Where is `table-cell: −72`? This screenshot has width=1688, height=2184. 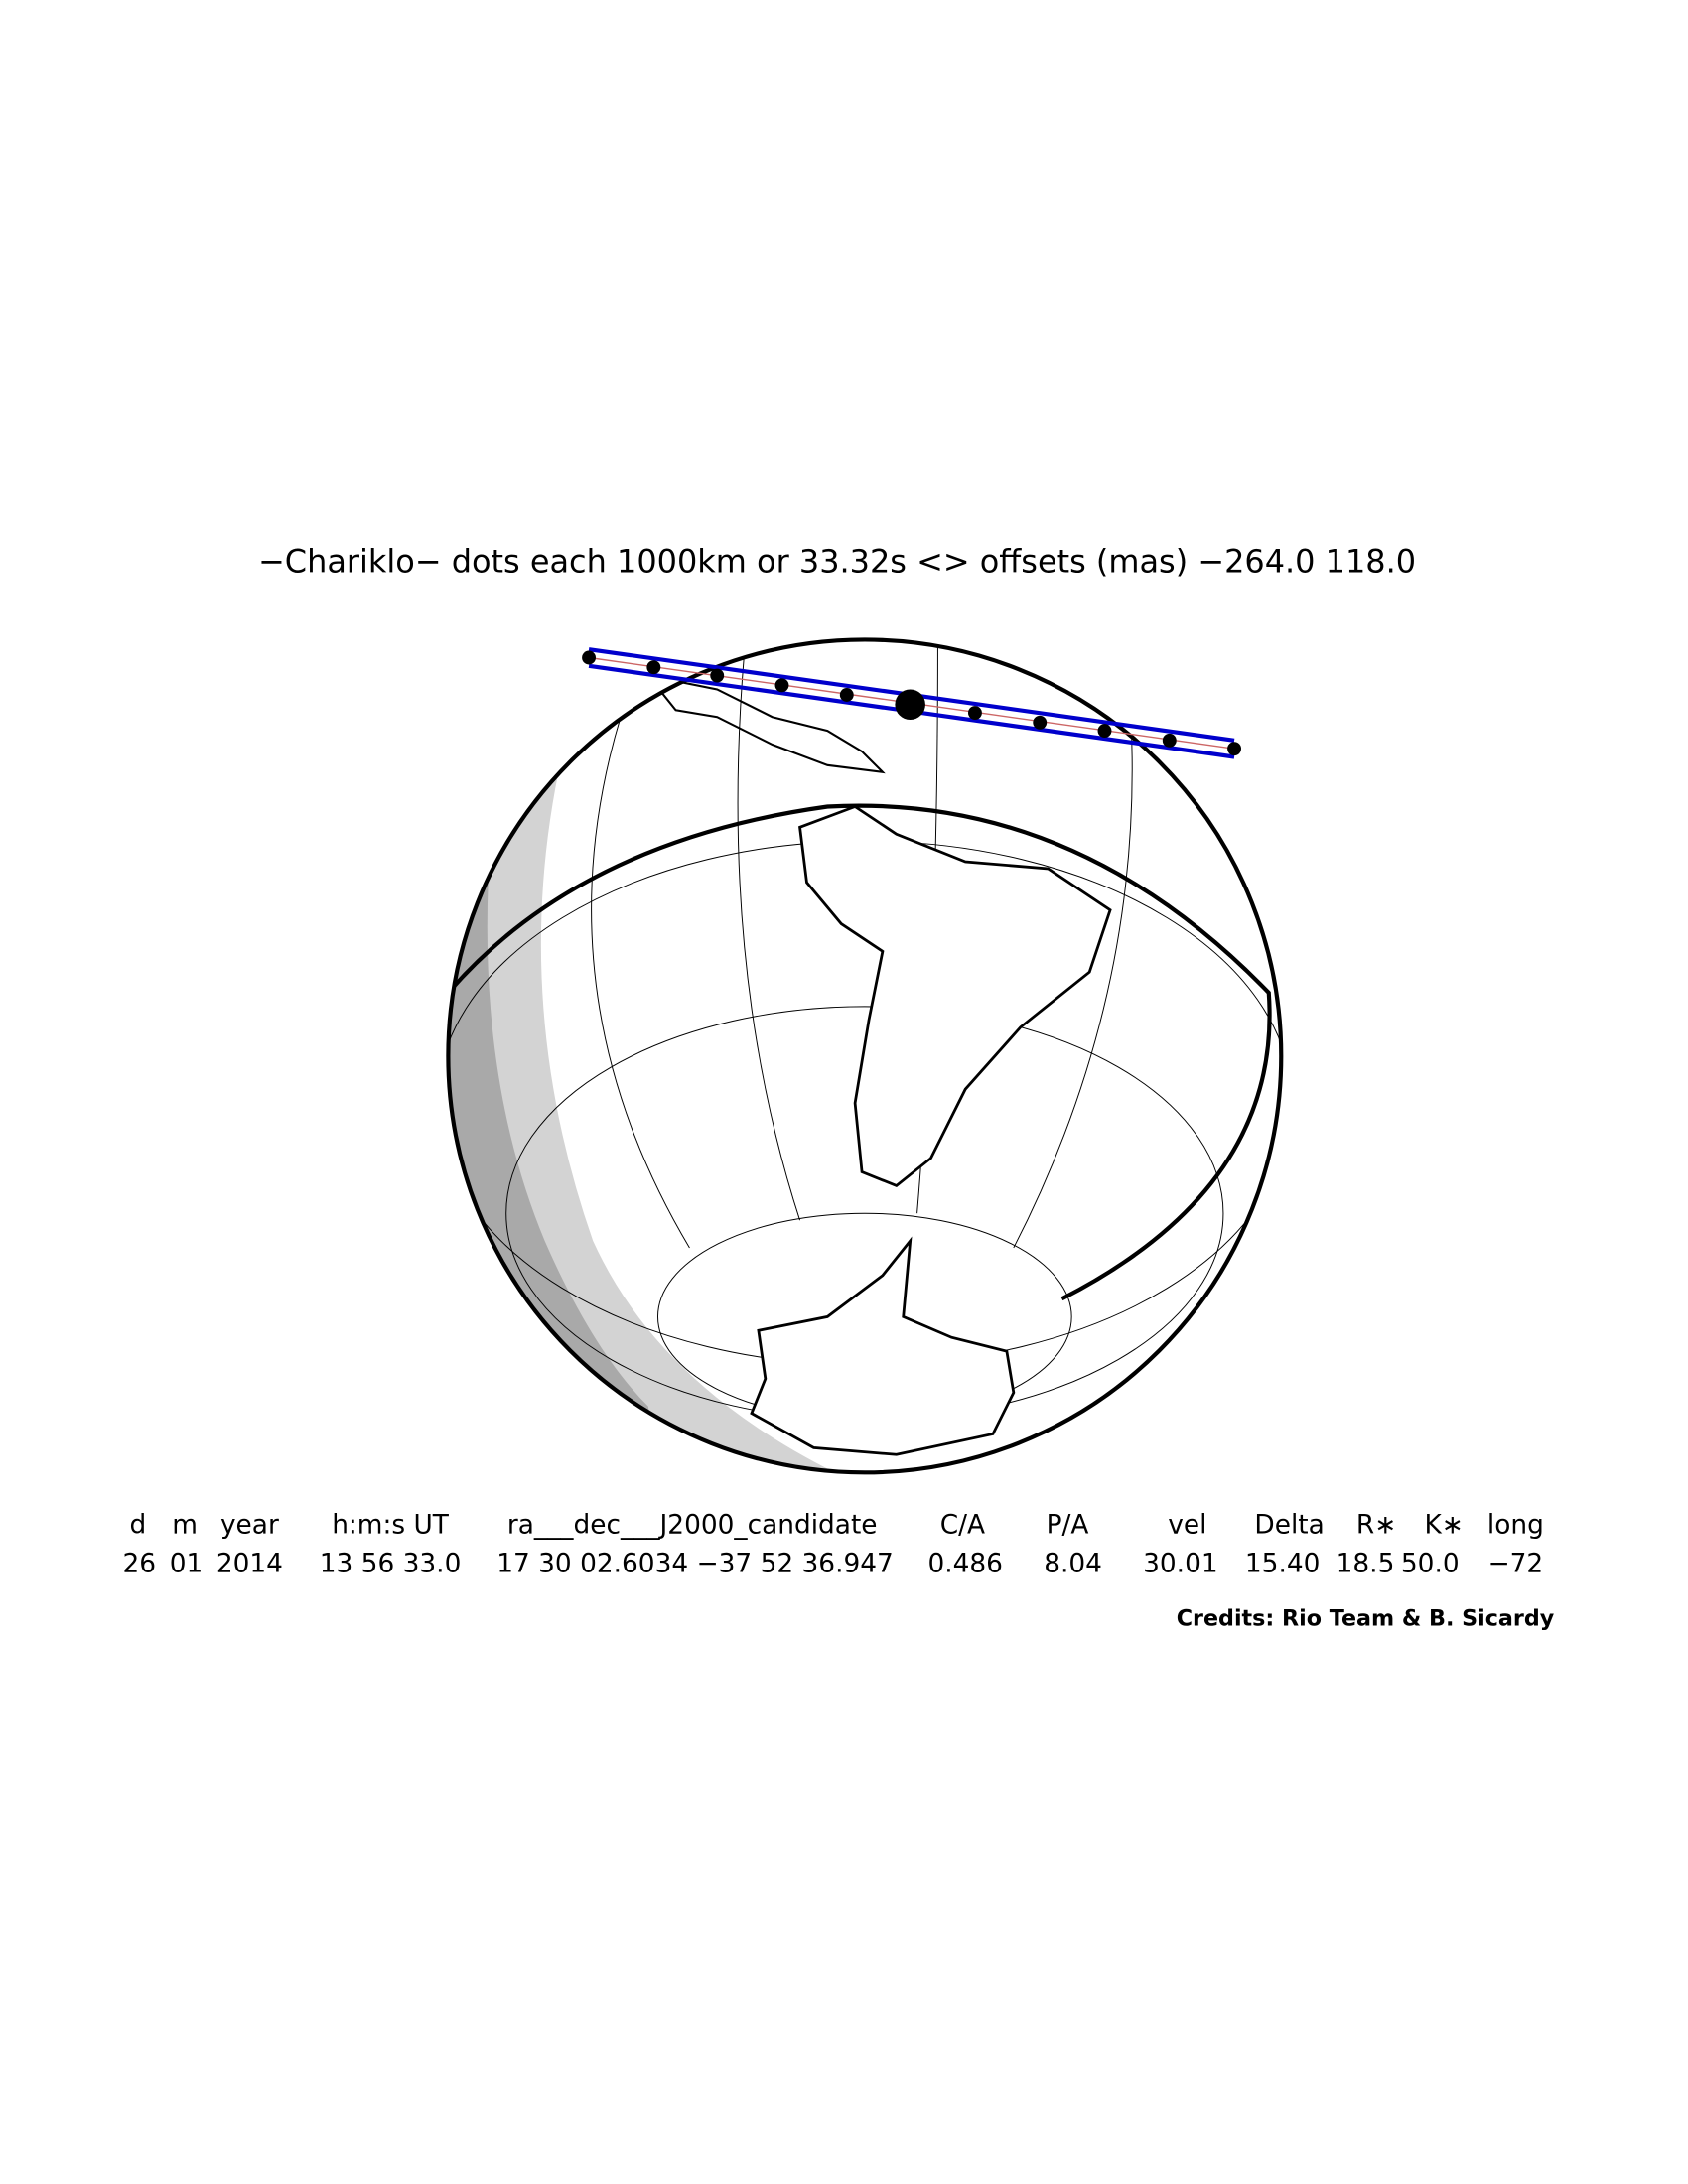 table-cell: −72 is located at coordinates (1516, 1563).